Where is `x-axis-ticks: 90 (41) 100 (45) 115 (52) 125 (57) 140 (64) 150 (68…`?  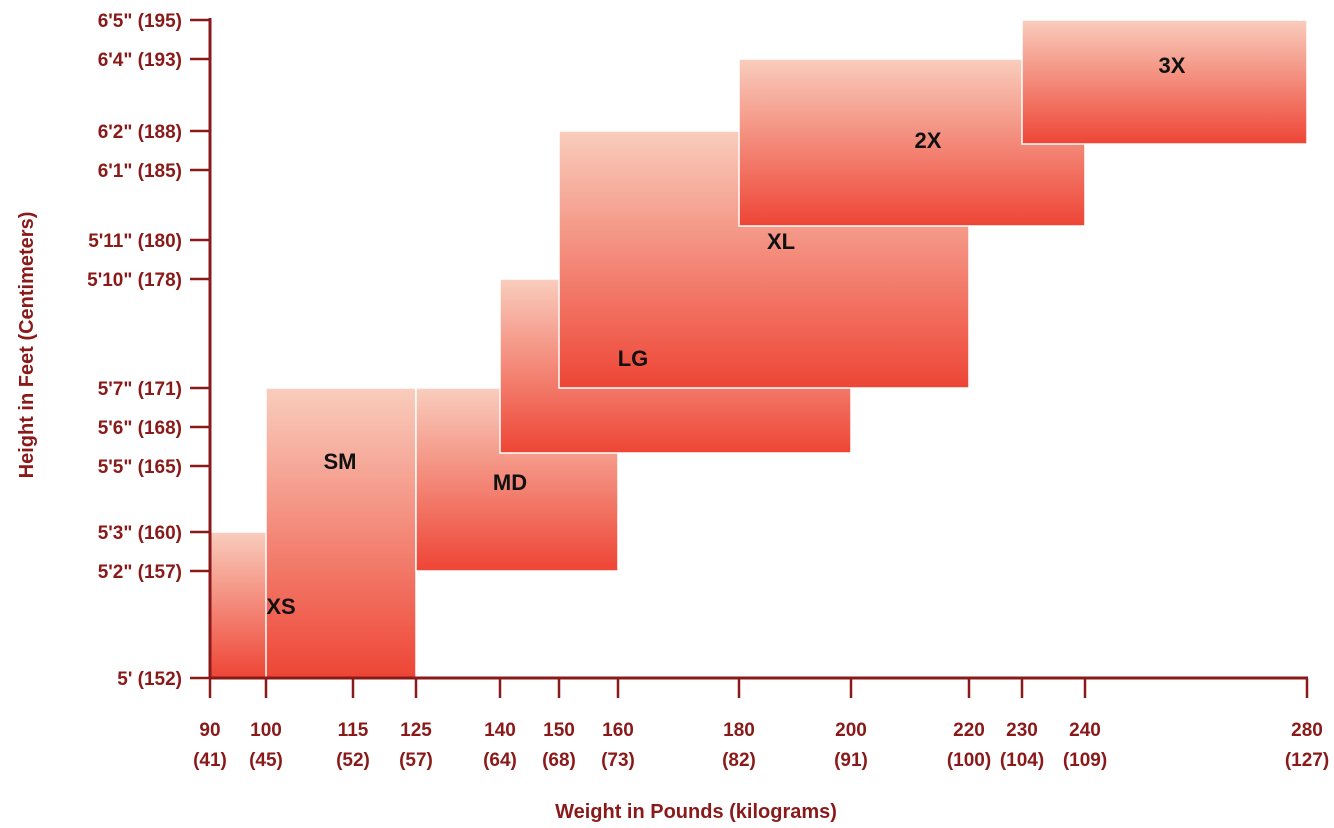
x-axis-ticks: 90 (41) 100 (45) 115 (52) 125 (57) 140 (64) 150 (68… is located at coordinates (761, 724).